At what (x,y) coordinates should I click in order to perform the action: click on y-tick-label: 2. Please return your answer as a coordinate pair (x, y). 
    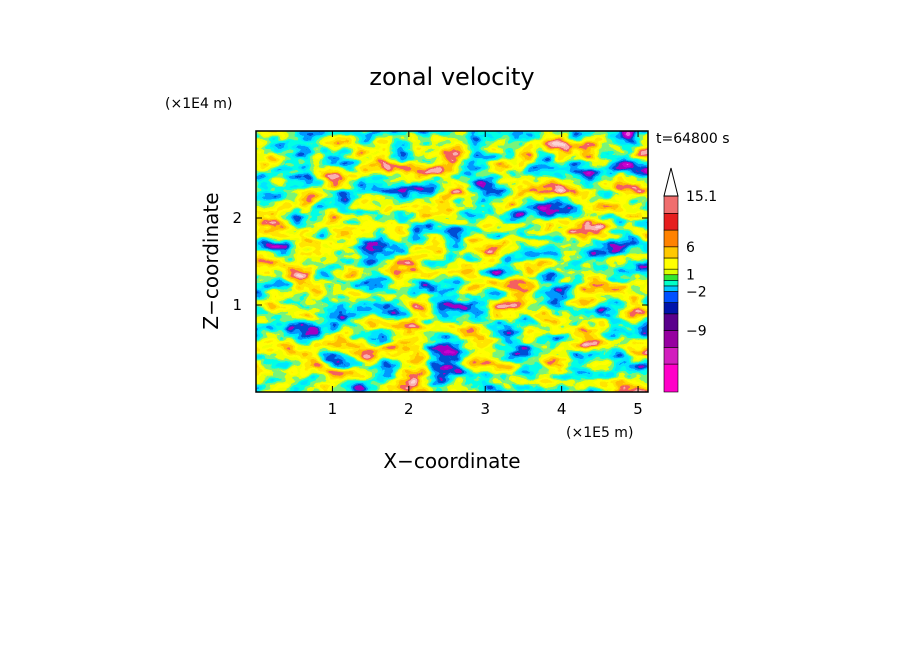
    Looking at the image, I should click on (237, 218).